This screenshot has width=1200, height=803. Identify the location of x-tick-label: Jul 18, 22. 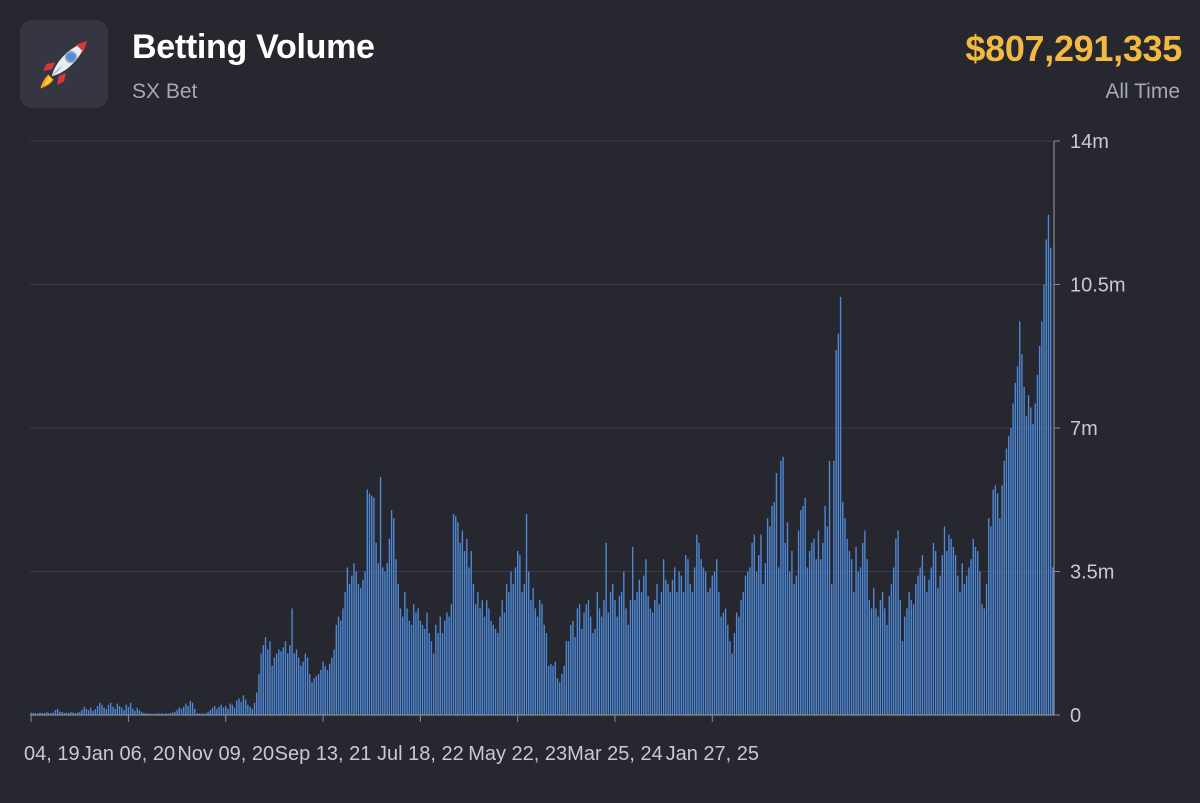
(420, 754).